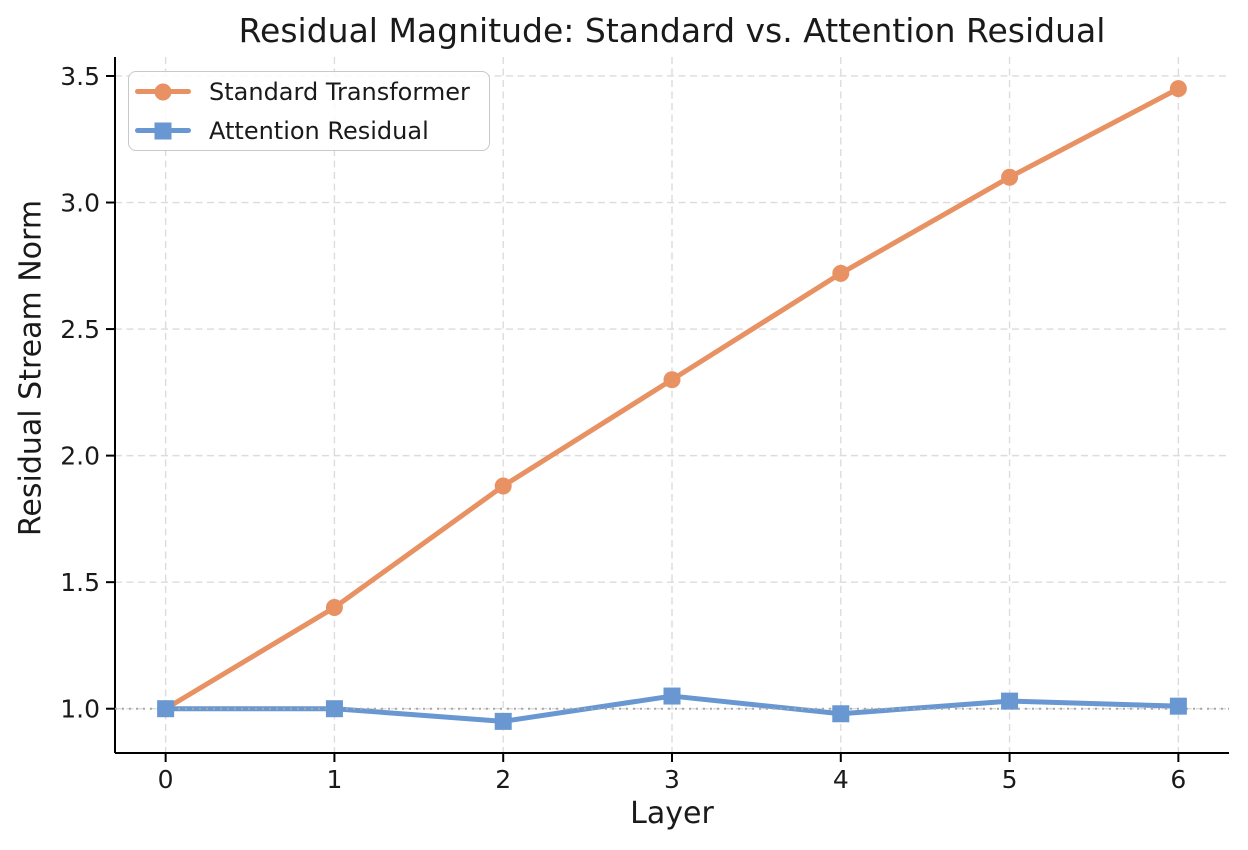 The image size is (1248, 850). I want to click on x-tick-label: 0, so click(166, 779).